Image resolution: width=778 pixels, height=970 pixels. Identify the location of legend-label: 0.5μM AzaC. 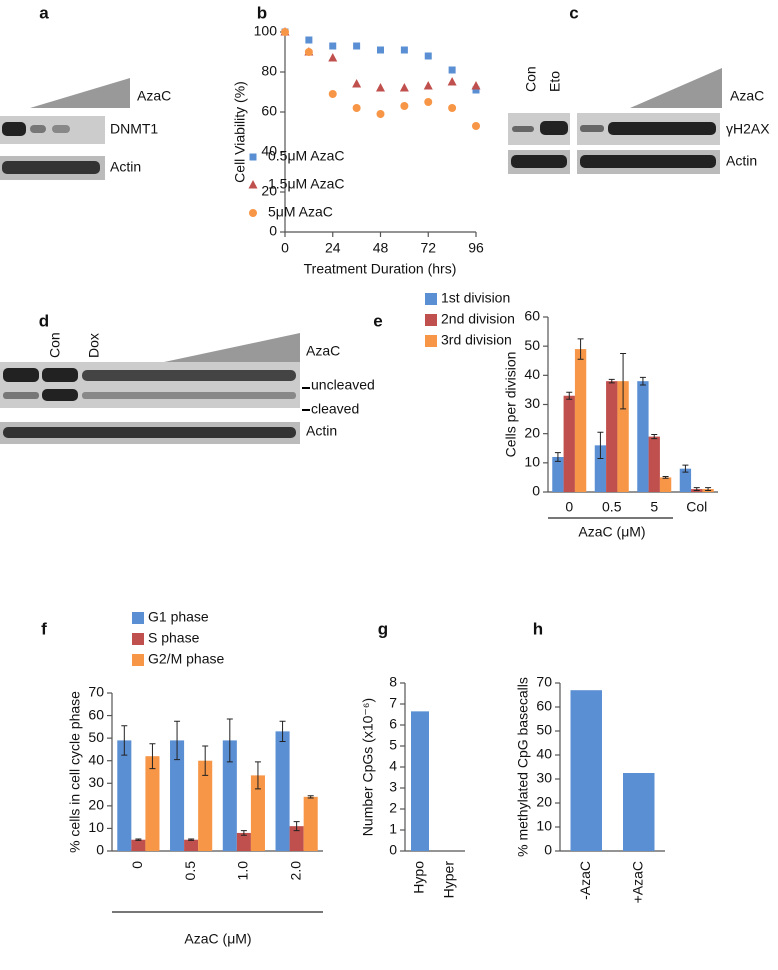
(306, 156).